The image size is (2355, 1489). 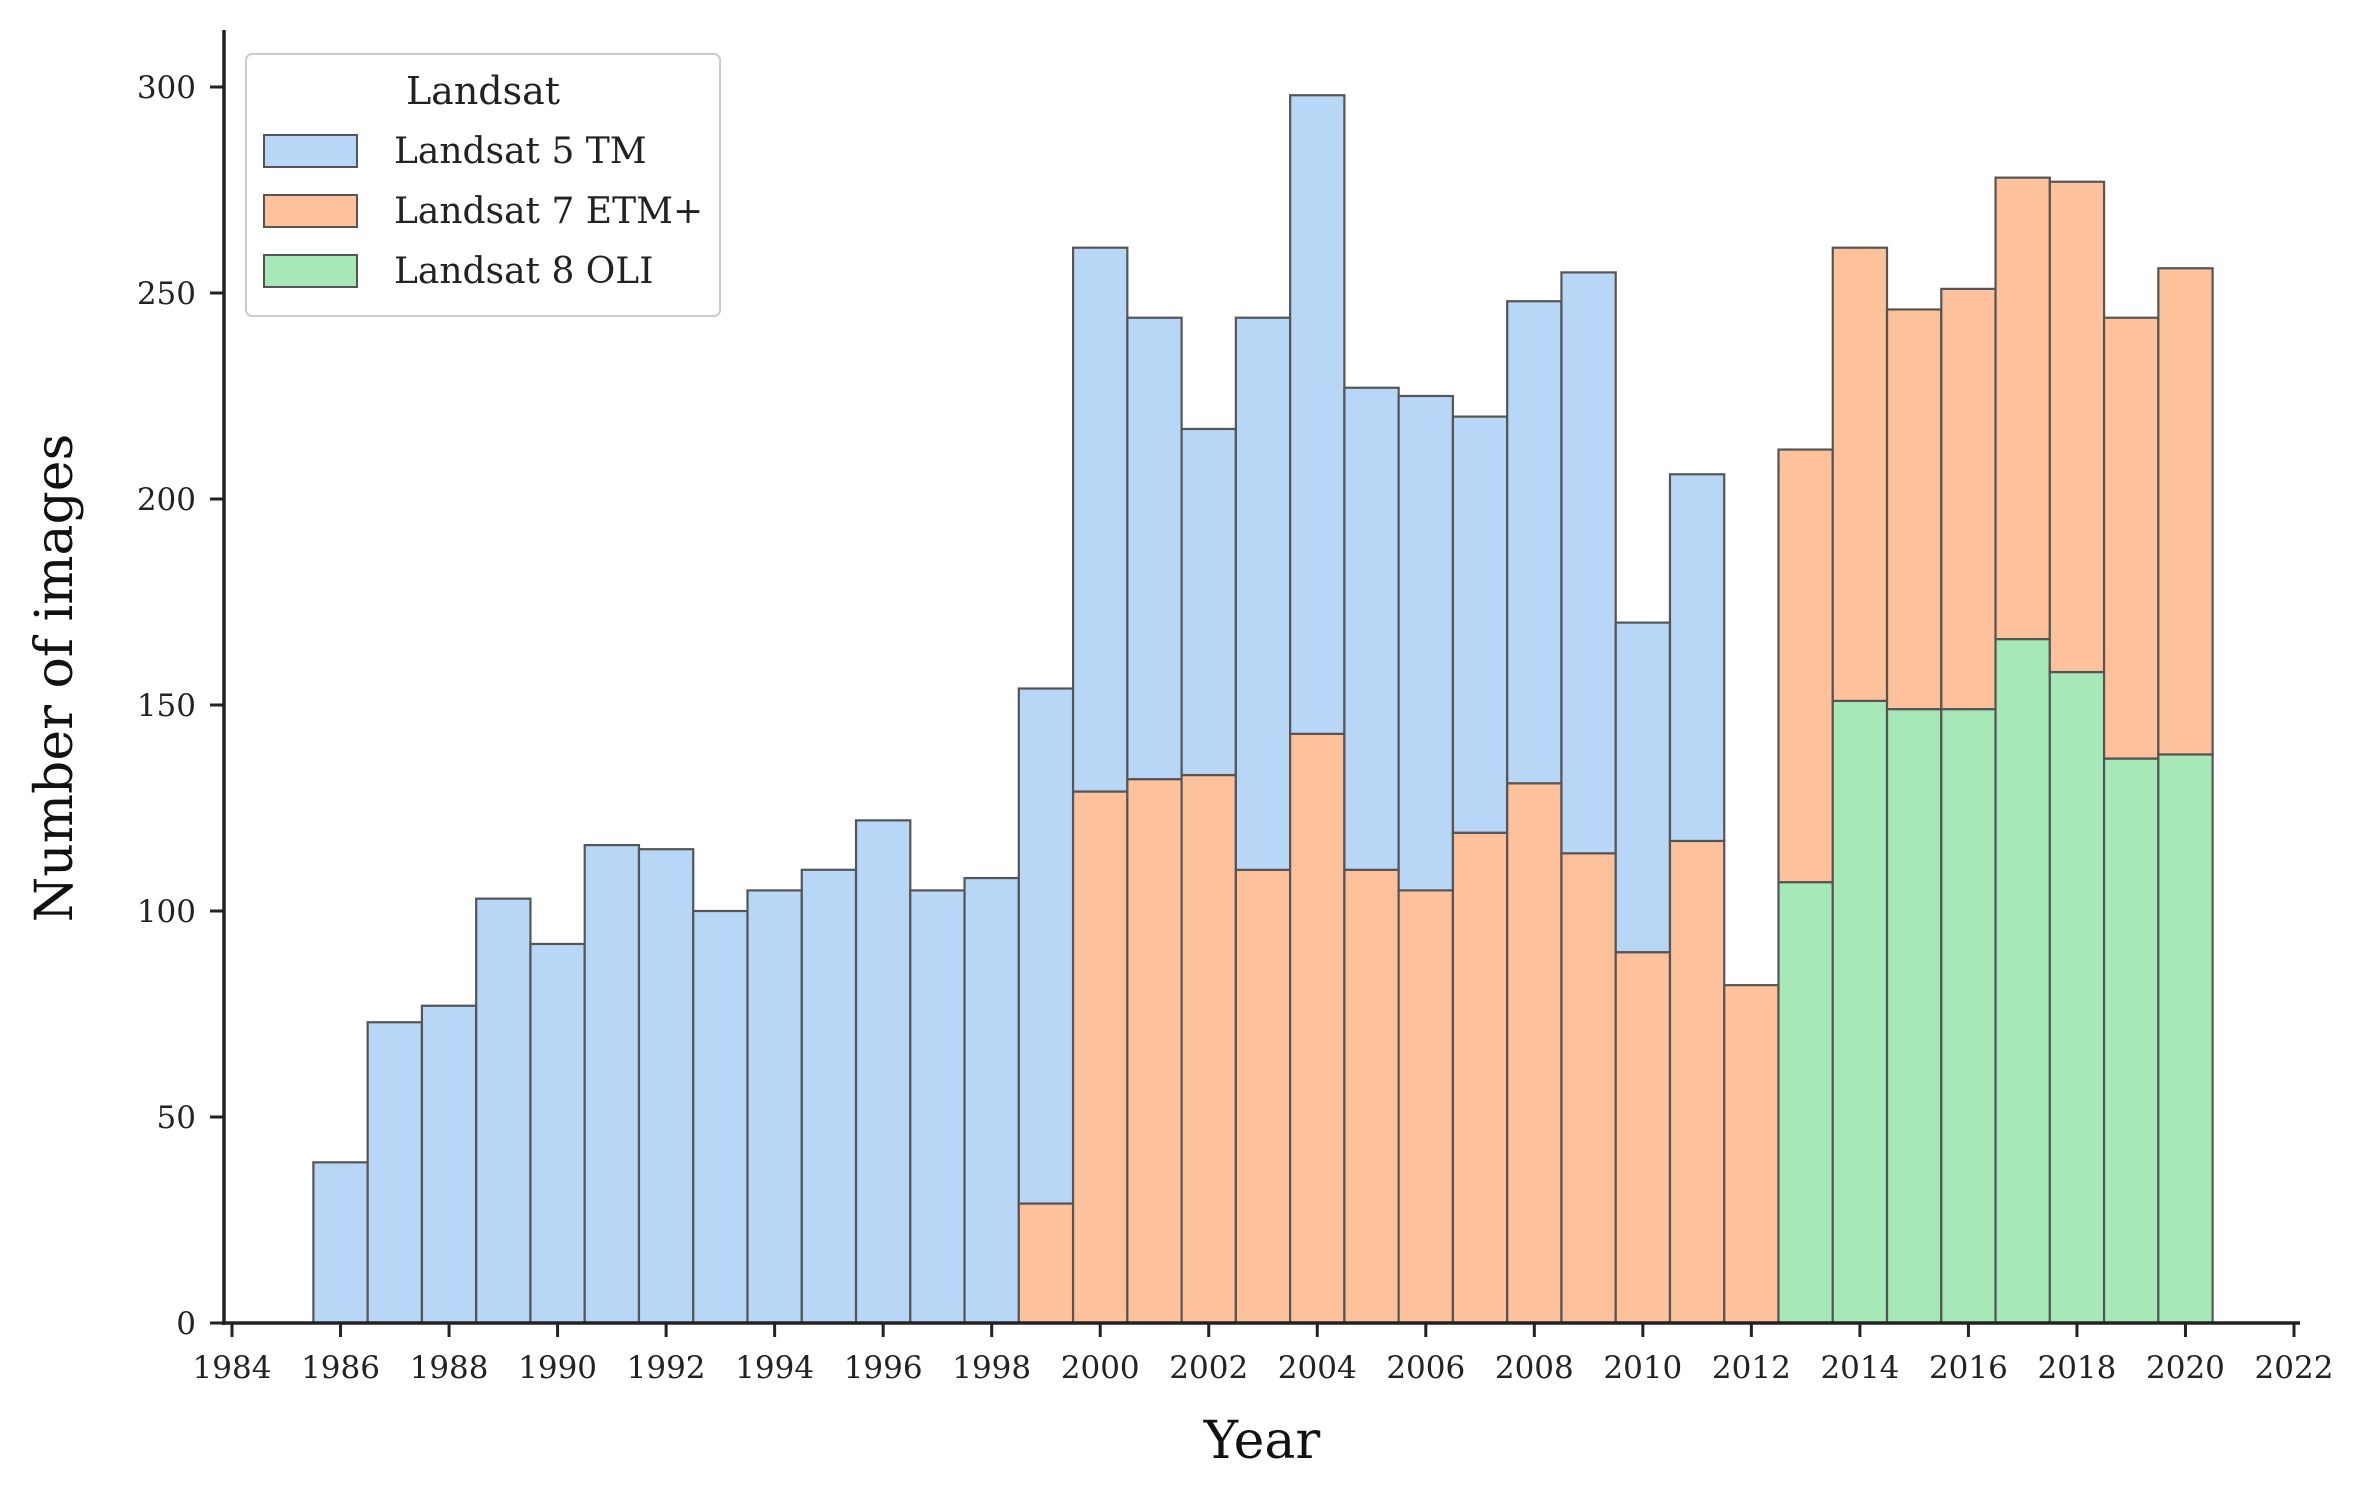 I want to click on bar-landsat-8-oli-2014, so click(x=1860, y=1012).